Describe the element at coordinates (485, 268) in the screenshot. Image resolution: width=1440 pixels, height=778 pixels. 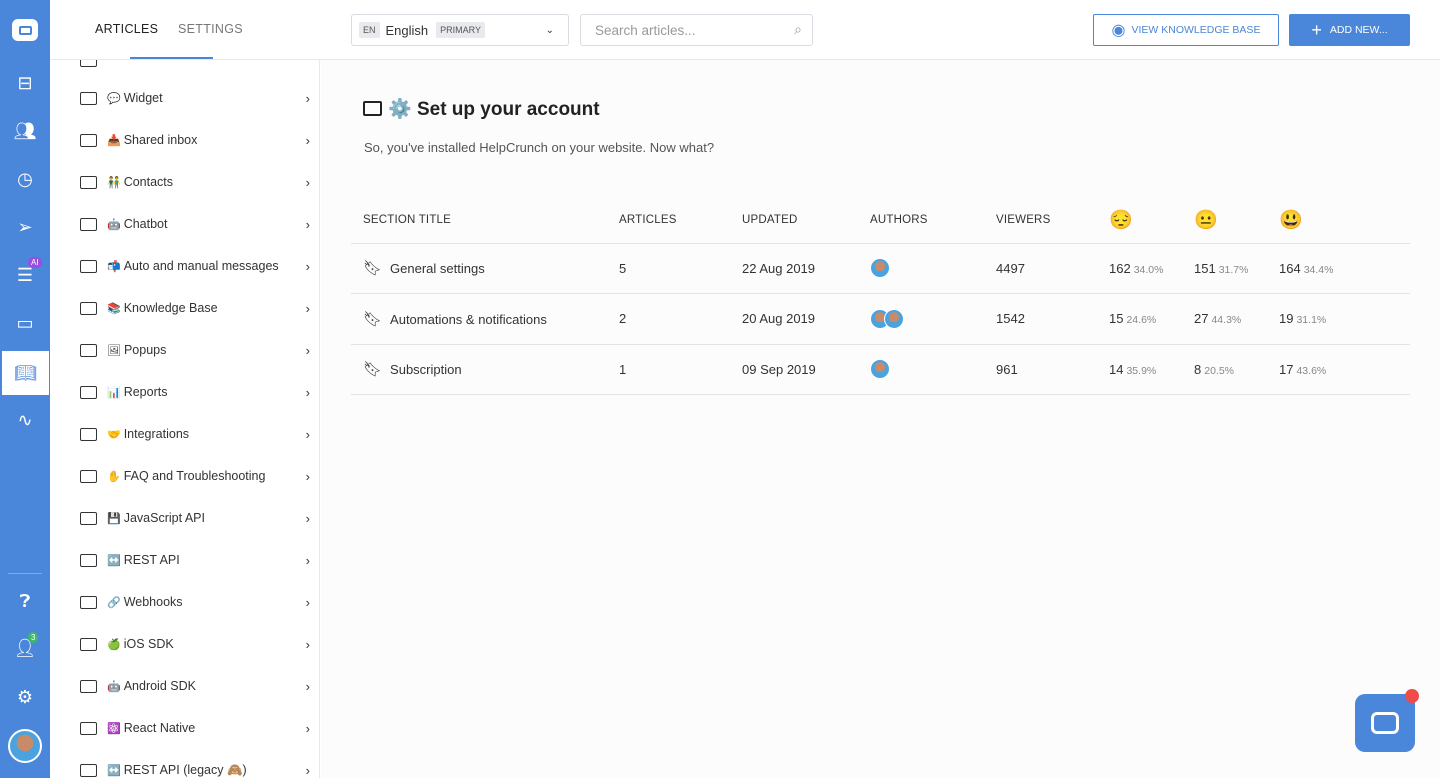
I see `section-title-cell: 🔖︎ General settings` at that location.